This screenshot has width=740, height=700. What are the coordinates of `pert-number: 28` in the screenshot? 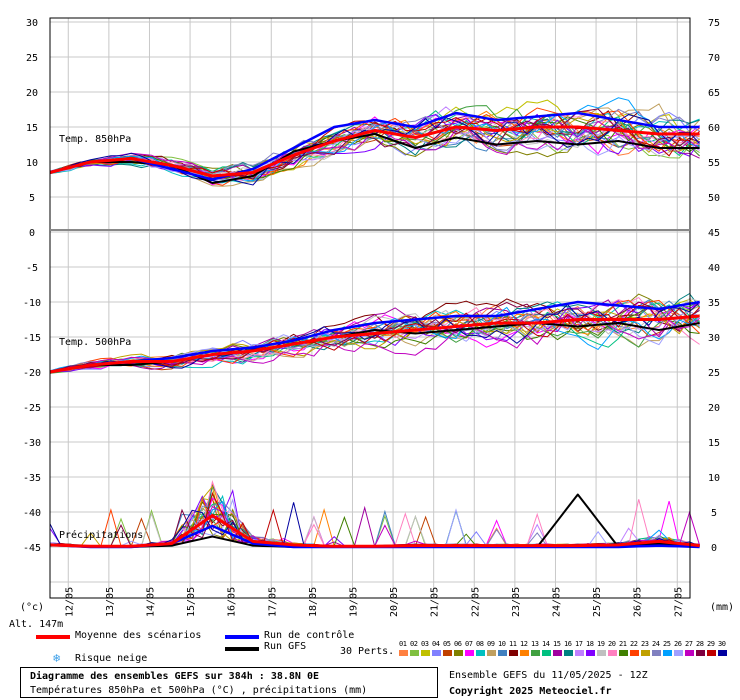 It's located at (700, 644).